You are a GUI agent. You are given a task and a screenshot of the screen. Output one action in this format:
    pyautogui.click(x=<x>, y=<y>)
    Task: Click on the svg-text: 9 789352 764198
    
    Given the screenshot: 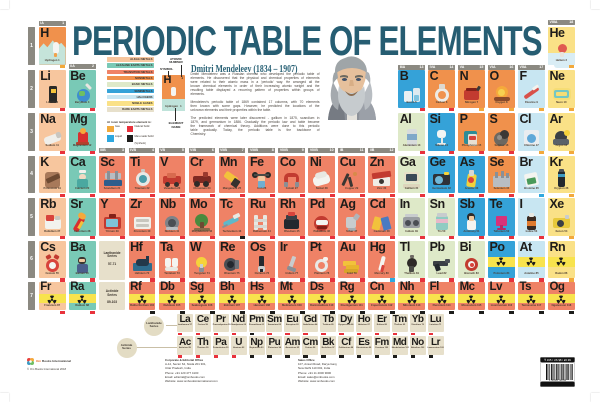 What is the action you would take?
    pyautogui.click(x=557, y=381)
    